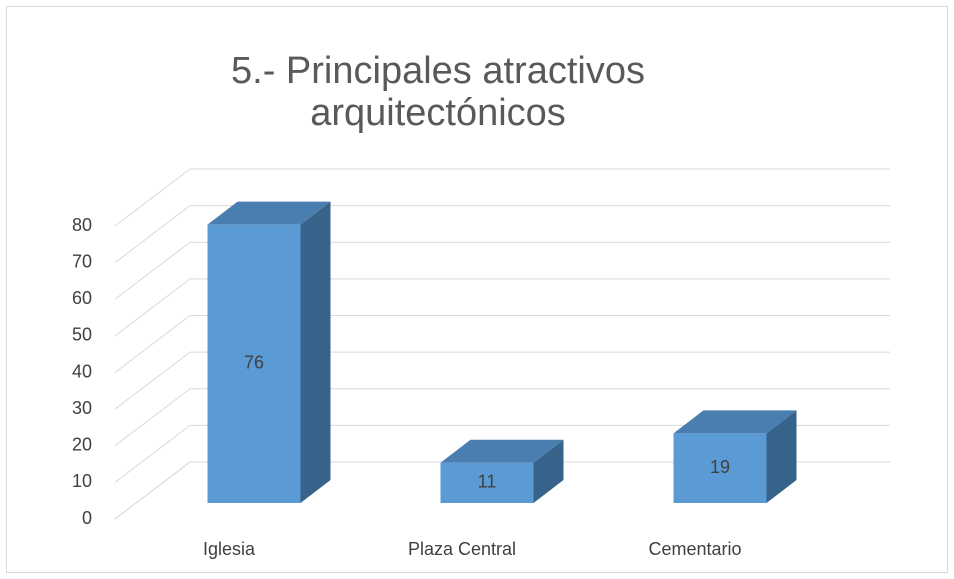 This screenshot has height=579, width=954. What do you see at coordinates (438, 71) in the screenshot?
I see `chart-title: 5.- Principales atractivos` at bounding box center [438, 71].